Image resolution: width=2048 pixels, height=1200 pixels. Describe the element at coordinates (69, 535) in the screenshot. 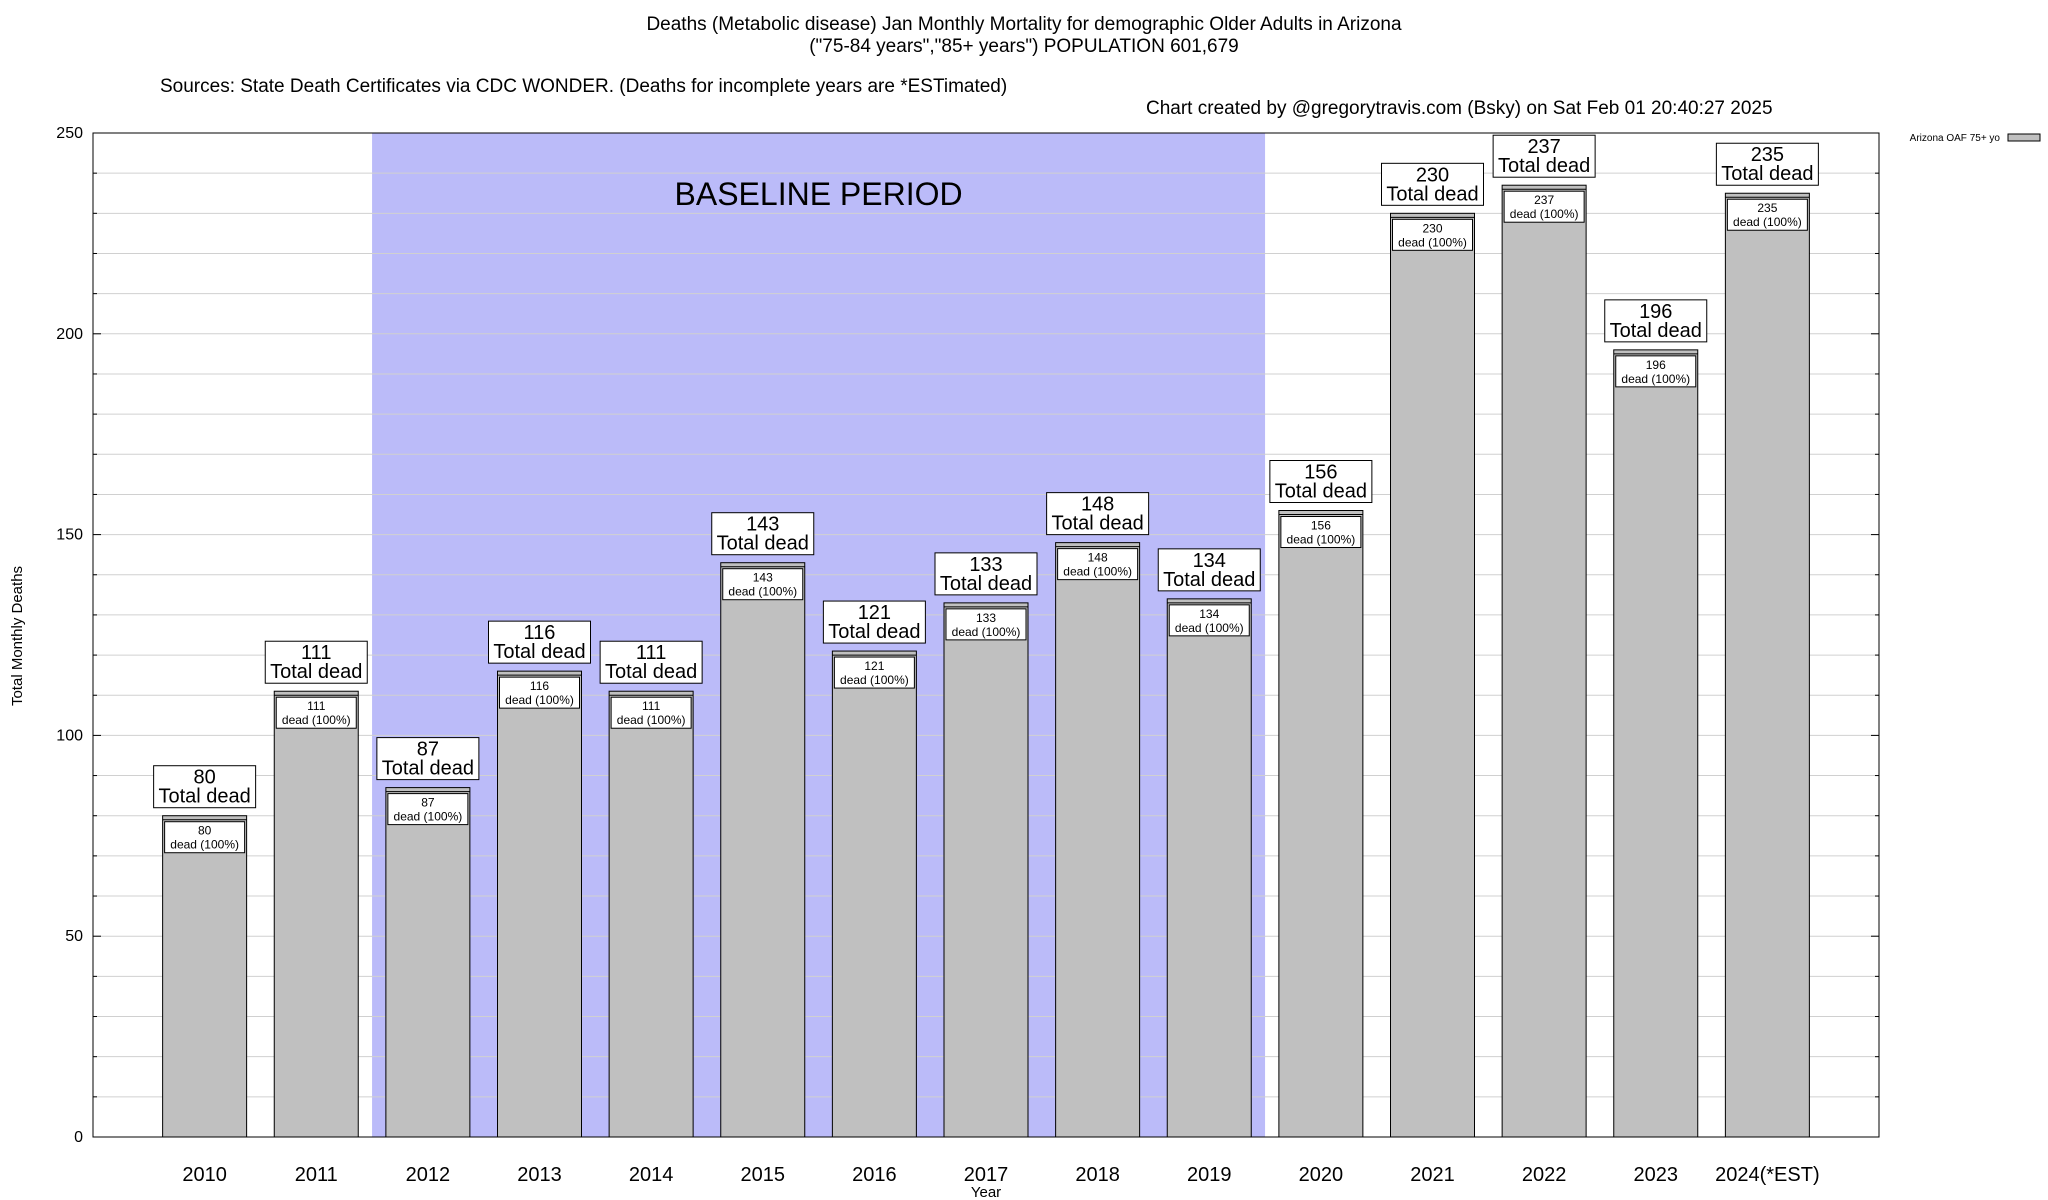

I see `y-tick-label: 150` at that location.